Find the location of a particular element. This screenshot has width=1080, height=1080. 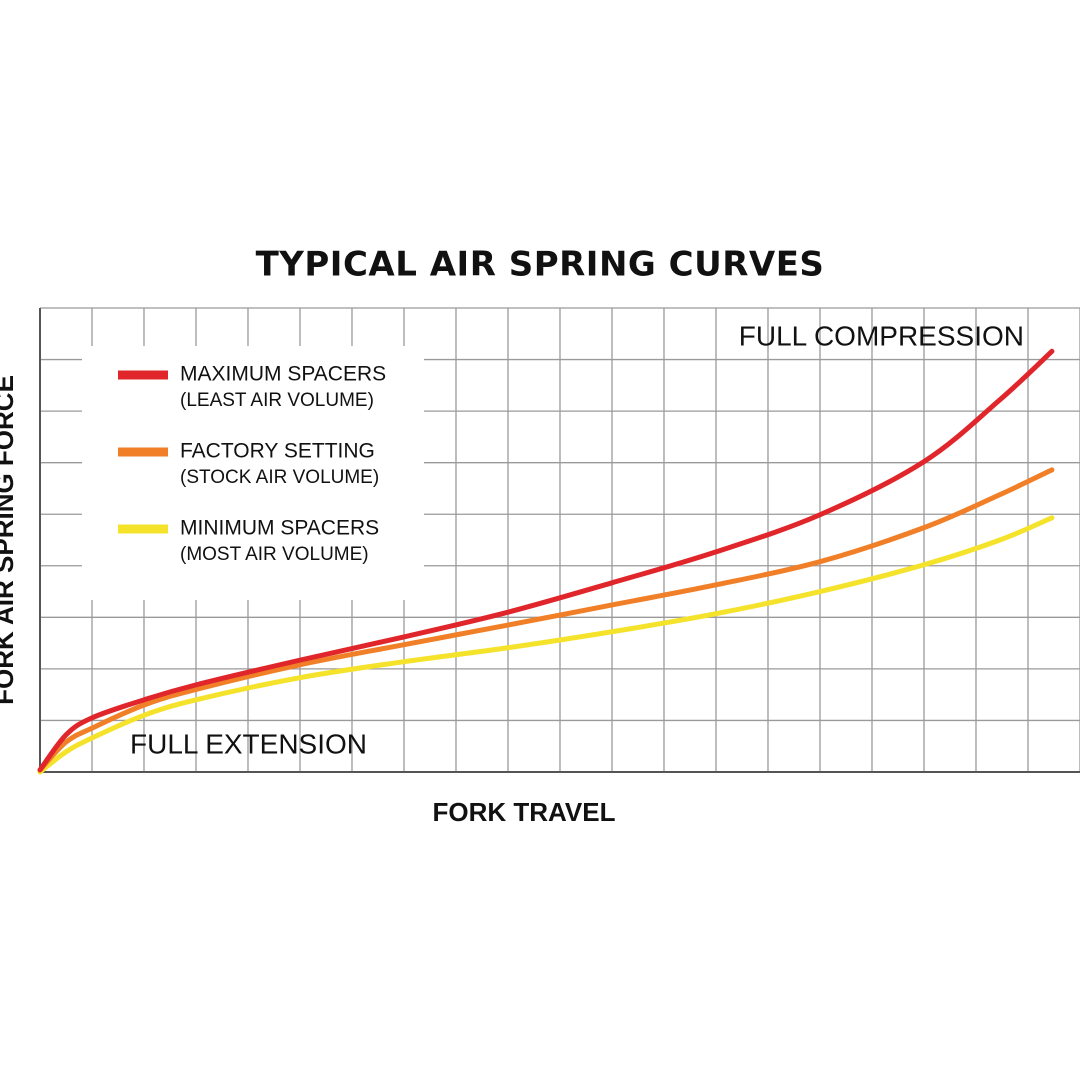

y-axis-label: FORK AIR SPRING FORCE is located at coordinates (9, 540).